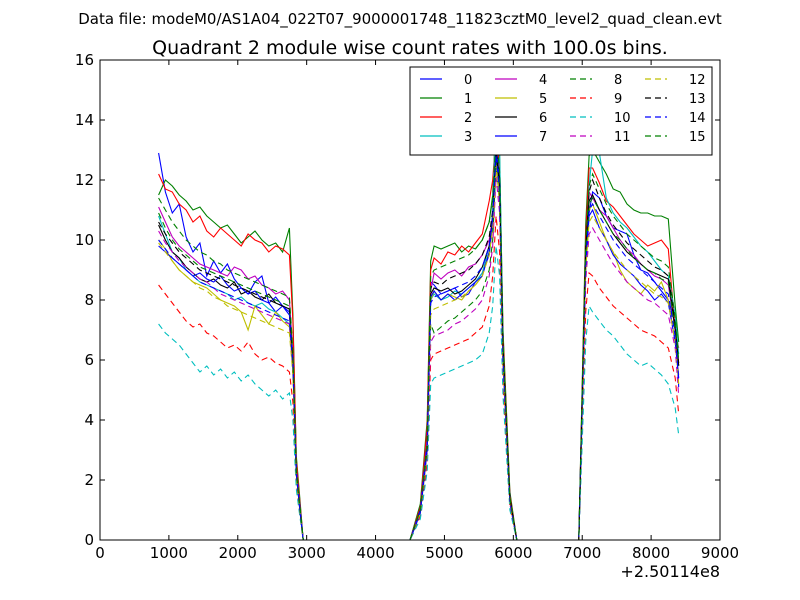  I want to click on legend-label-12: 12, so click(697, 80).